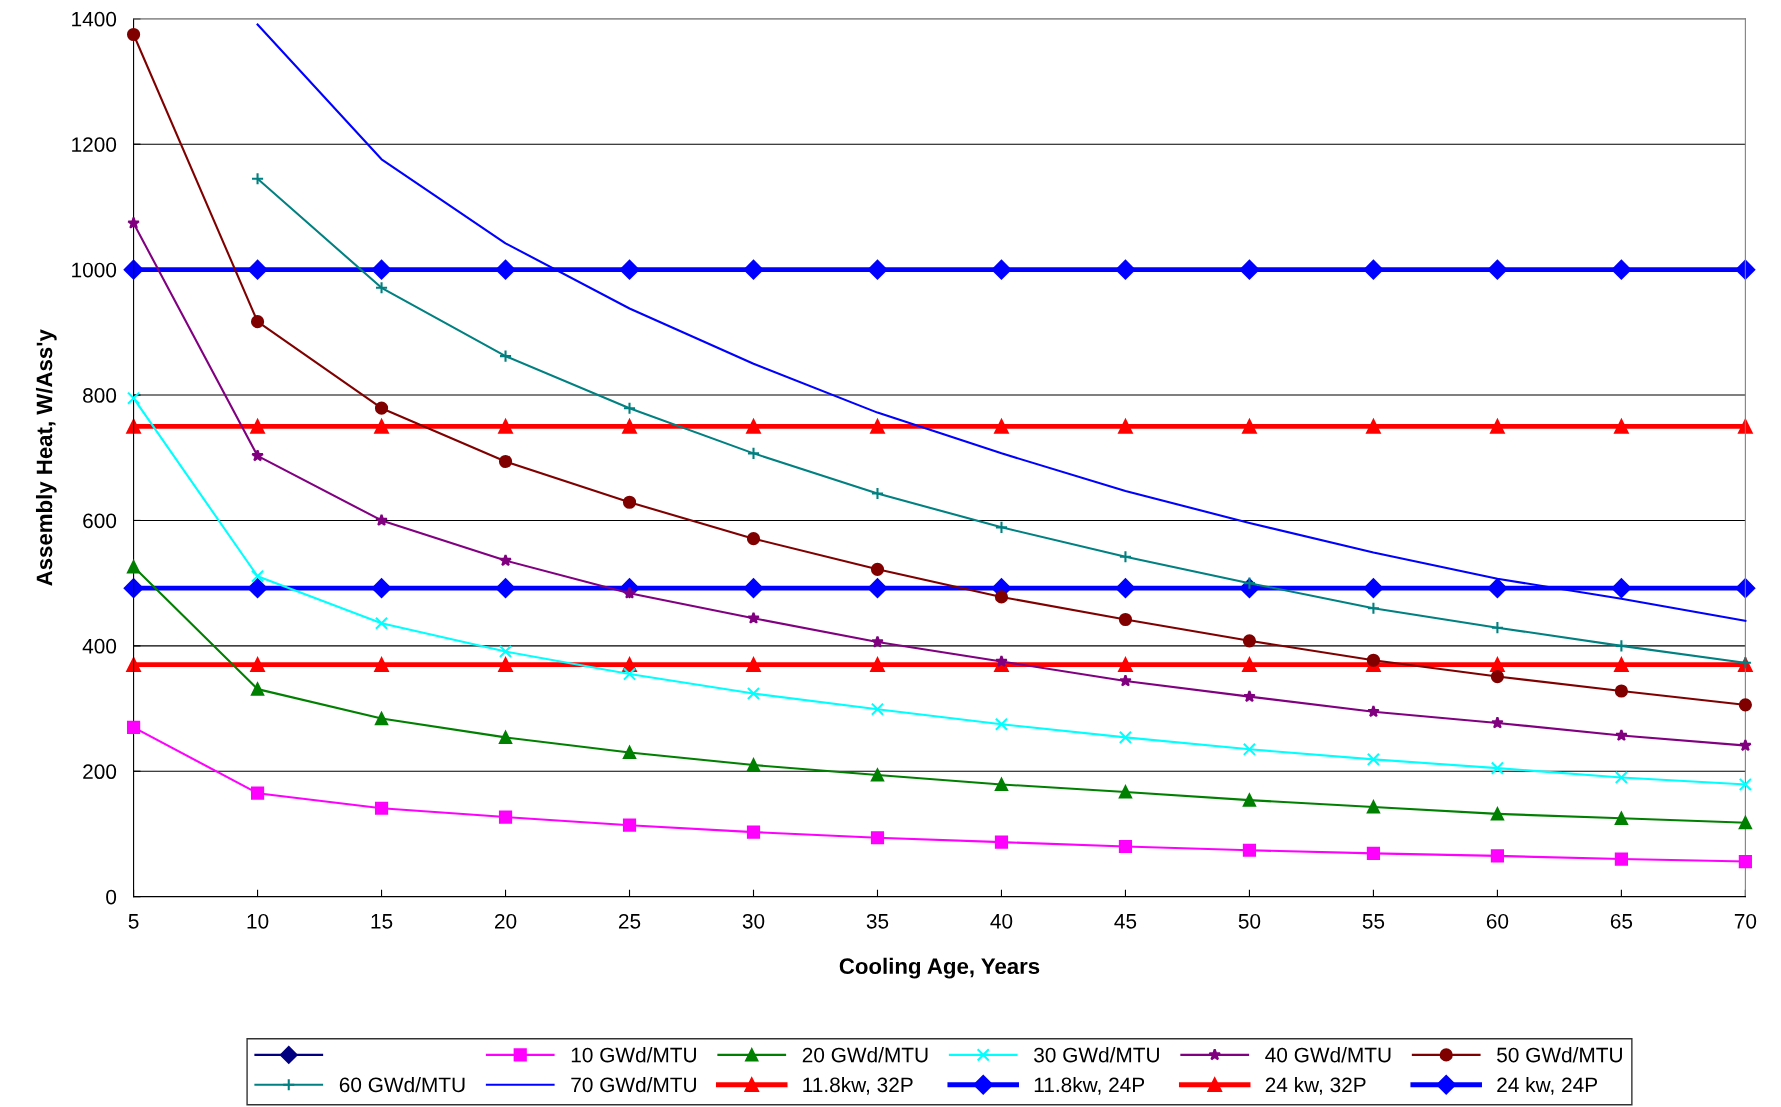  I want to click on x-tick-label: 50, so click(1249, 921).